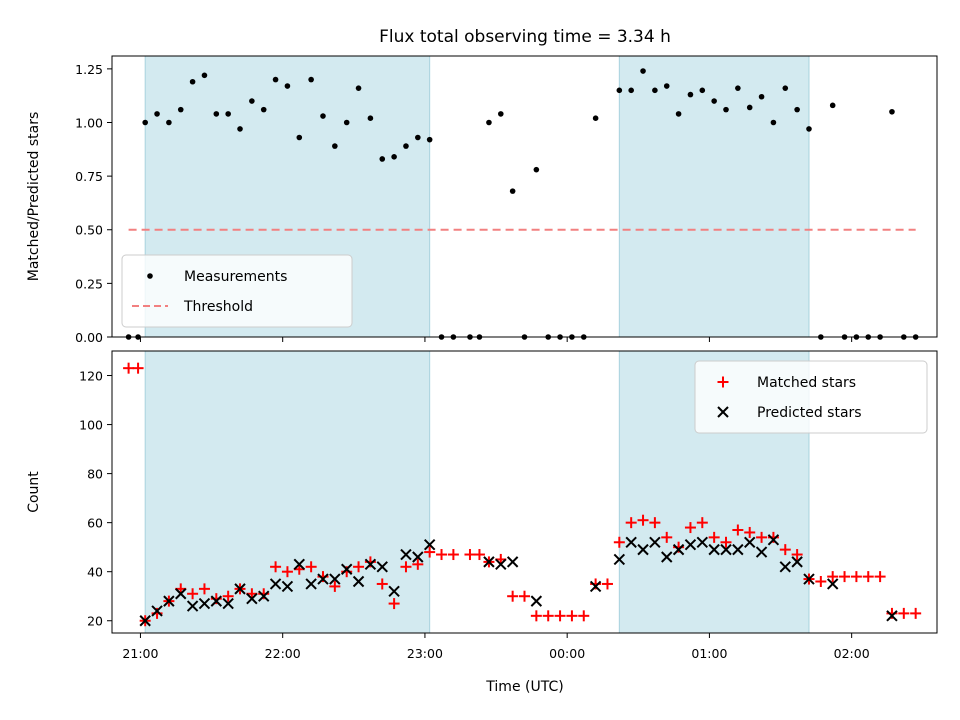 This screenshot has height=720, width=960. Describe the element at coordinates (709, 653) in the screenshot. I see `x-tick-label: 01:00` at that location.